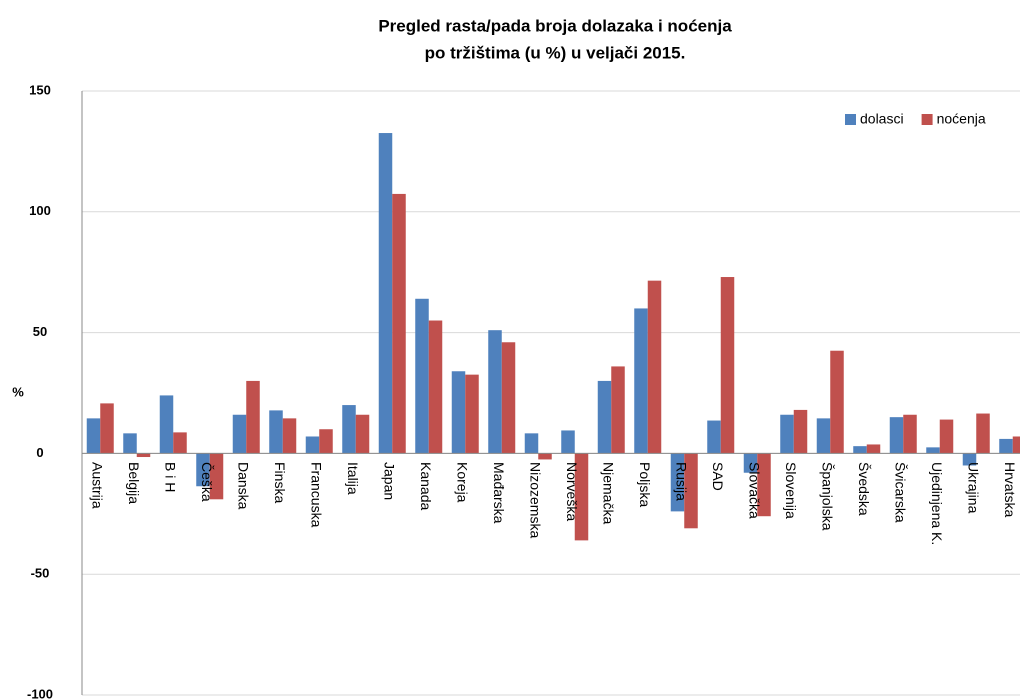 The height and width of the screenshot is (700, 1020). I want to click on y-tick-label: 100, so click(40, 210).